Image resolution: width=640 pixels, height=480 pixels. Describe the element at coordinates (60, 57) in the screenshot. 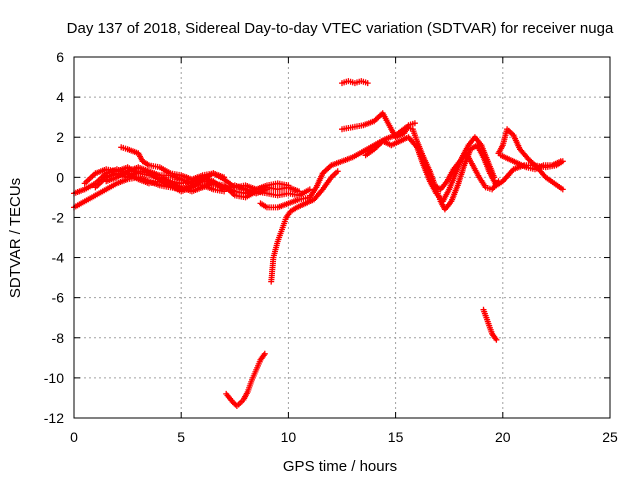

I see `y-tick-label: 6` at that location.